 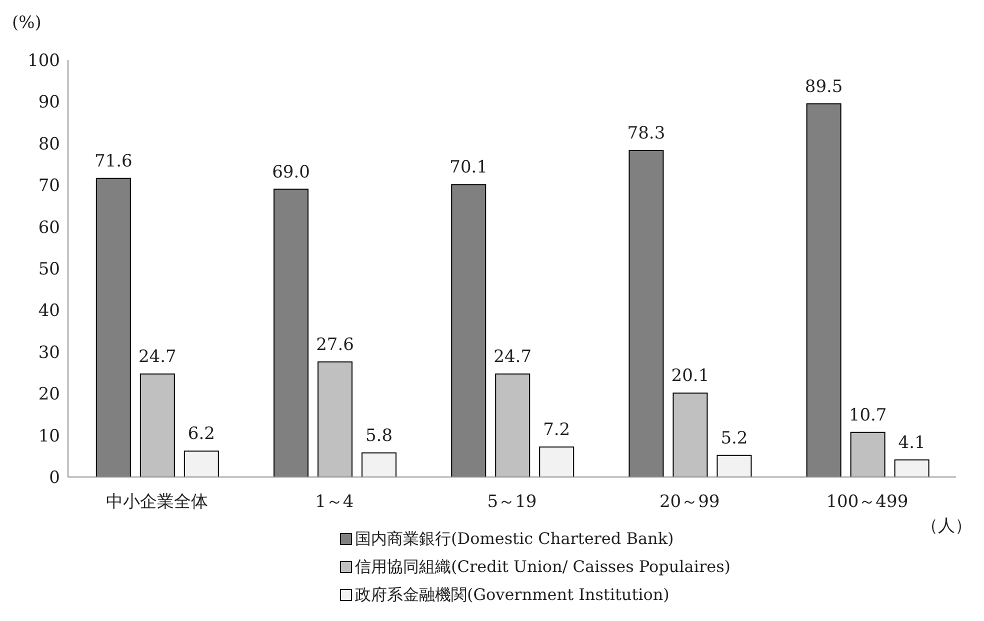 What do you see at coordinates (49, 144) in the screenshot?
I see `y-tick-label: 80` at bounding box center [49, 144].